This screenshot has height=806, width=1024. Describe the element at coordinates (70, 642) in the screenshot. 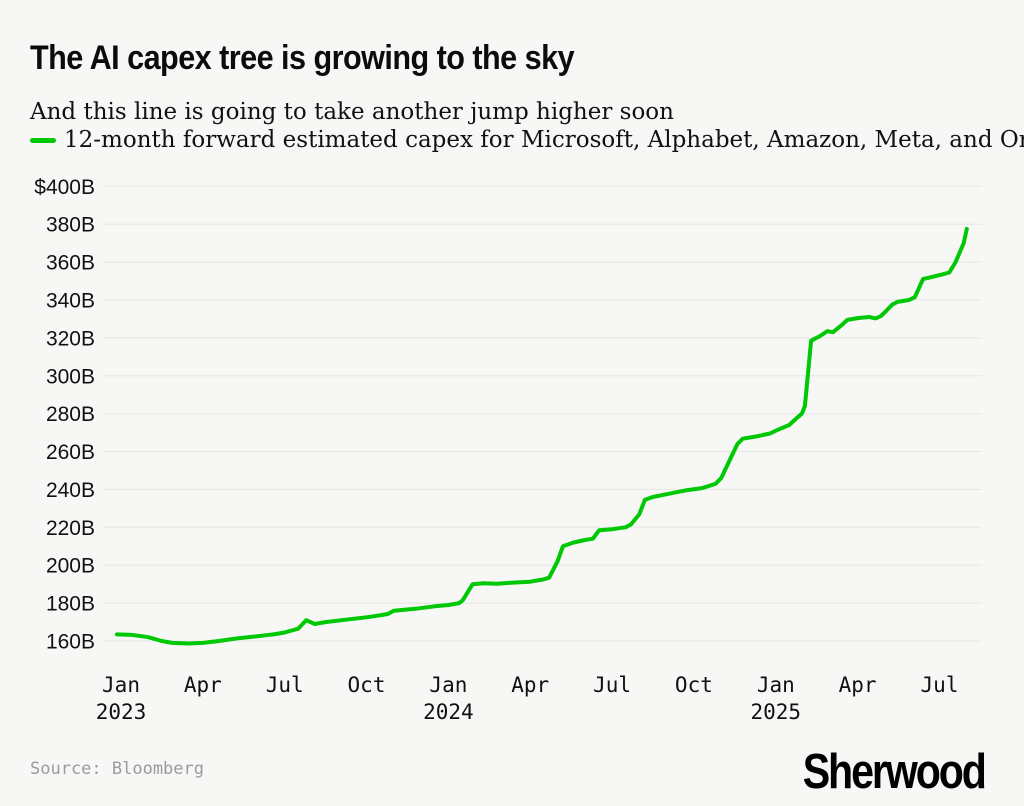

I see `y-tick-label: 160B` at that location.